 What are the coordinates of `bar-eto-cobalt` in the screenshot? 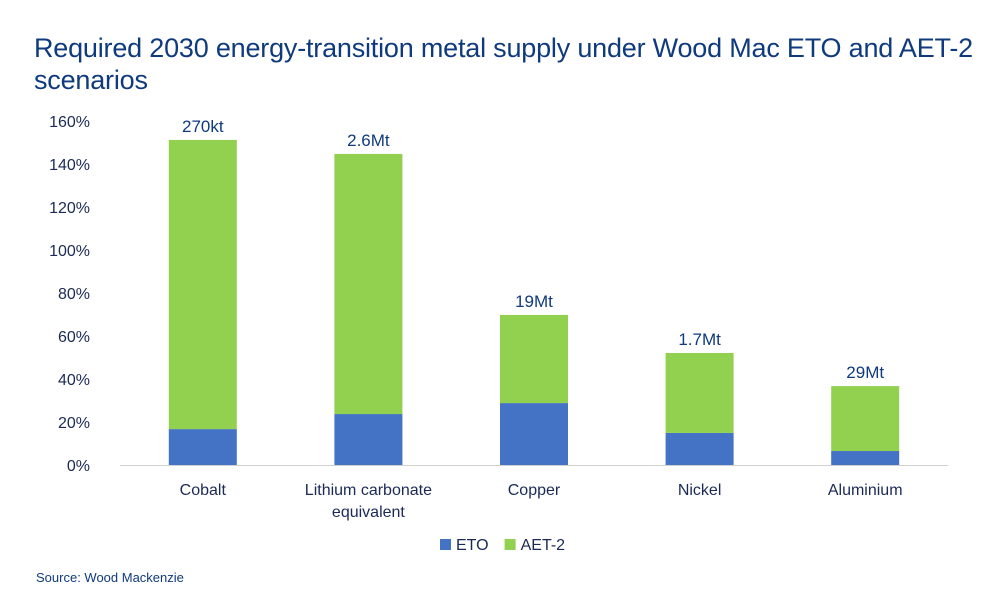 It's located at (202, 447).